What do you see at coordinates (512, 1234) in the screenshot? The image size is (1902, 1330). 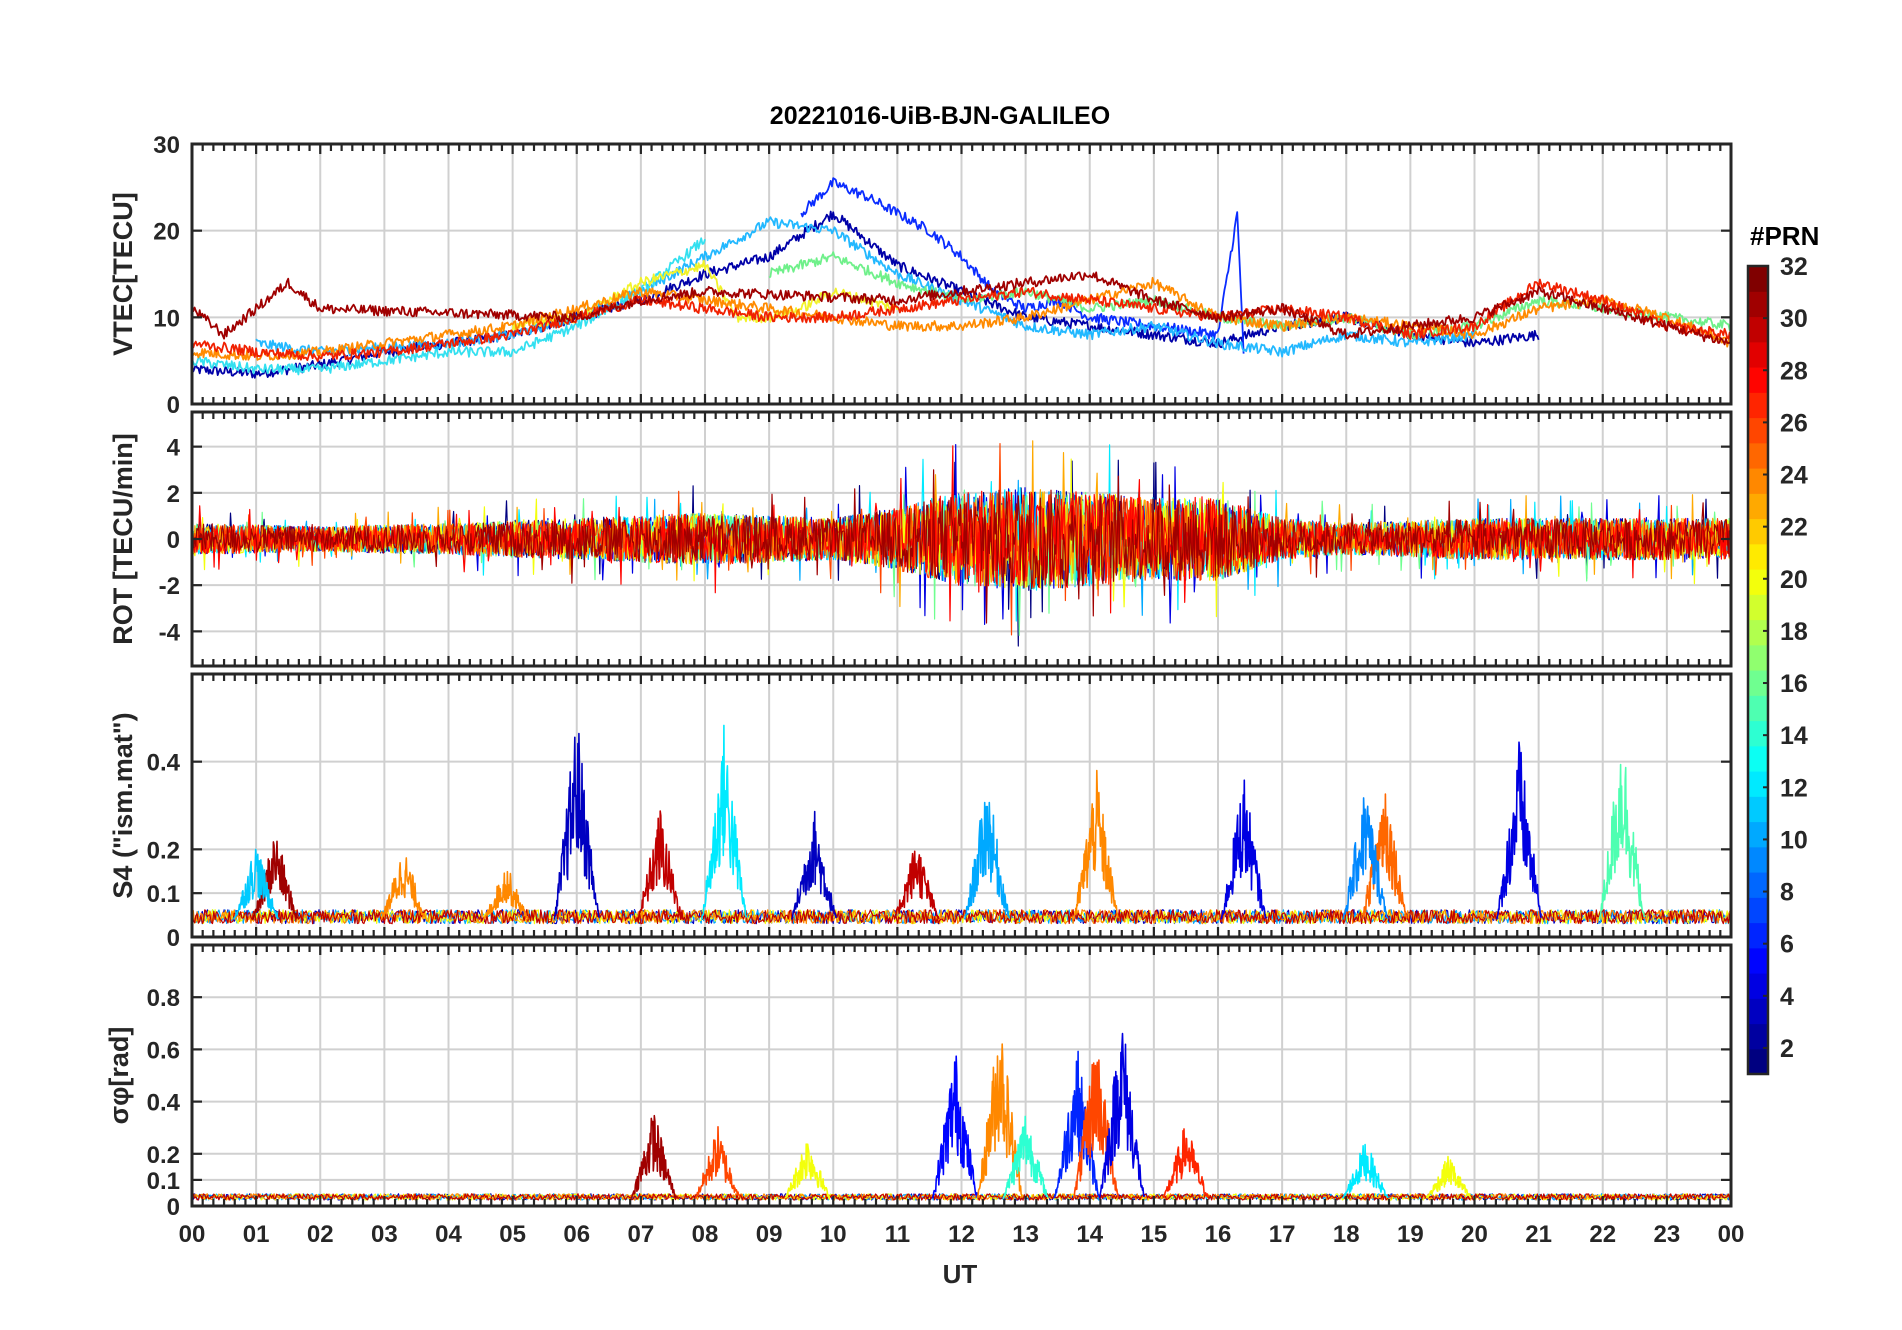 I see `x-tick-label: 05` at bounding box center [512, 1234].